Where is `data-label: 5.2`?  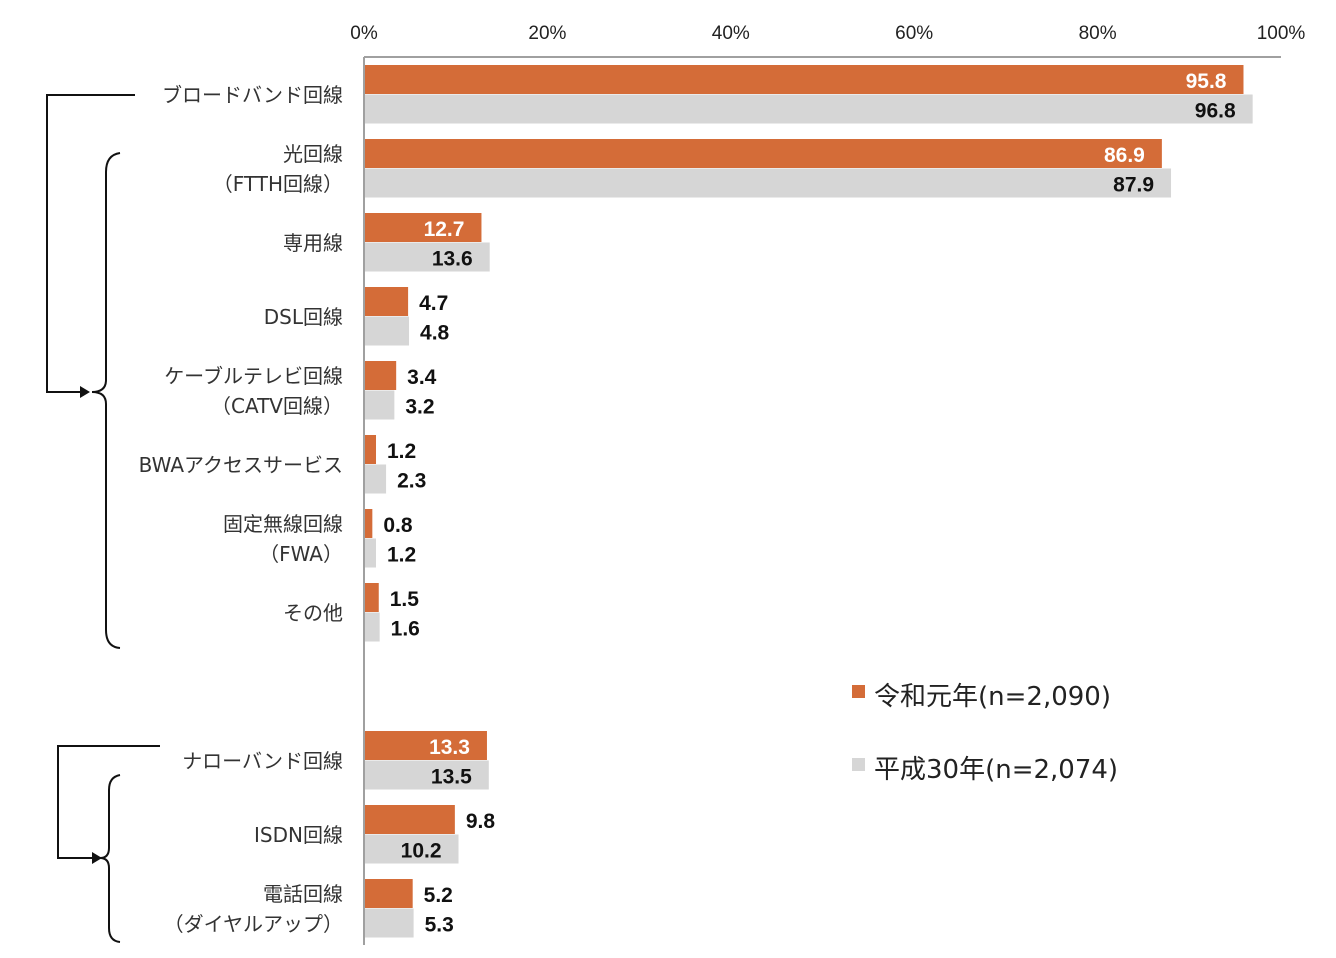
data-label: 5.2 is located at coordinates (438, 895).